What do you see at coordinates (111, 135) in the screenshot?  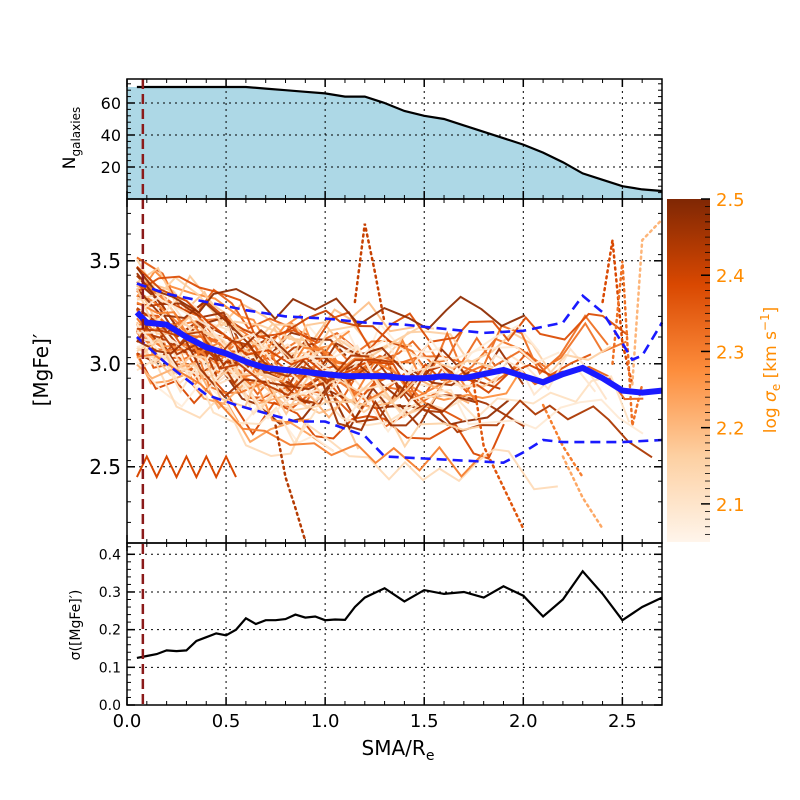 I see `y-tick-label: 40` at bounding box center [111, 135].